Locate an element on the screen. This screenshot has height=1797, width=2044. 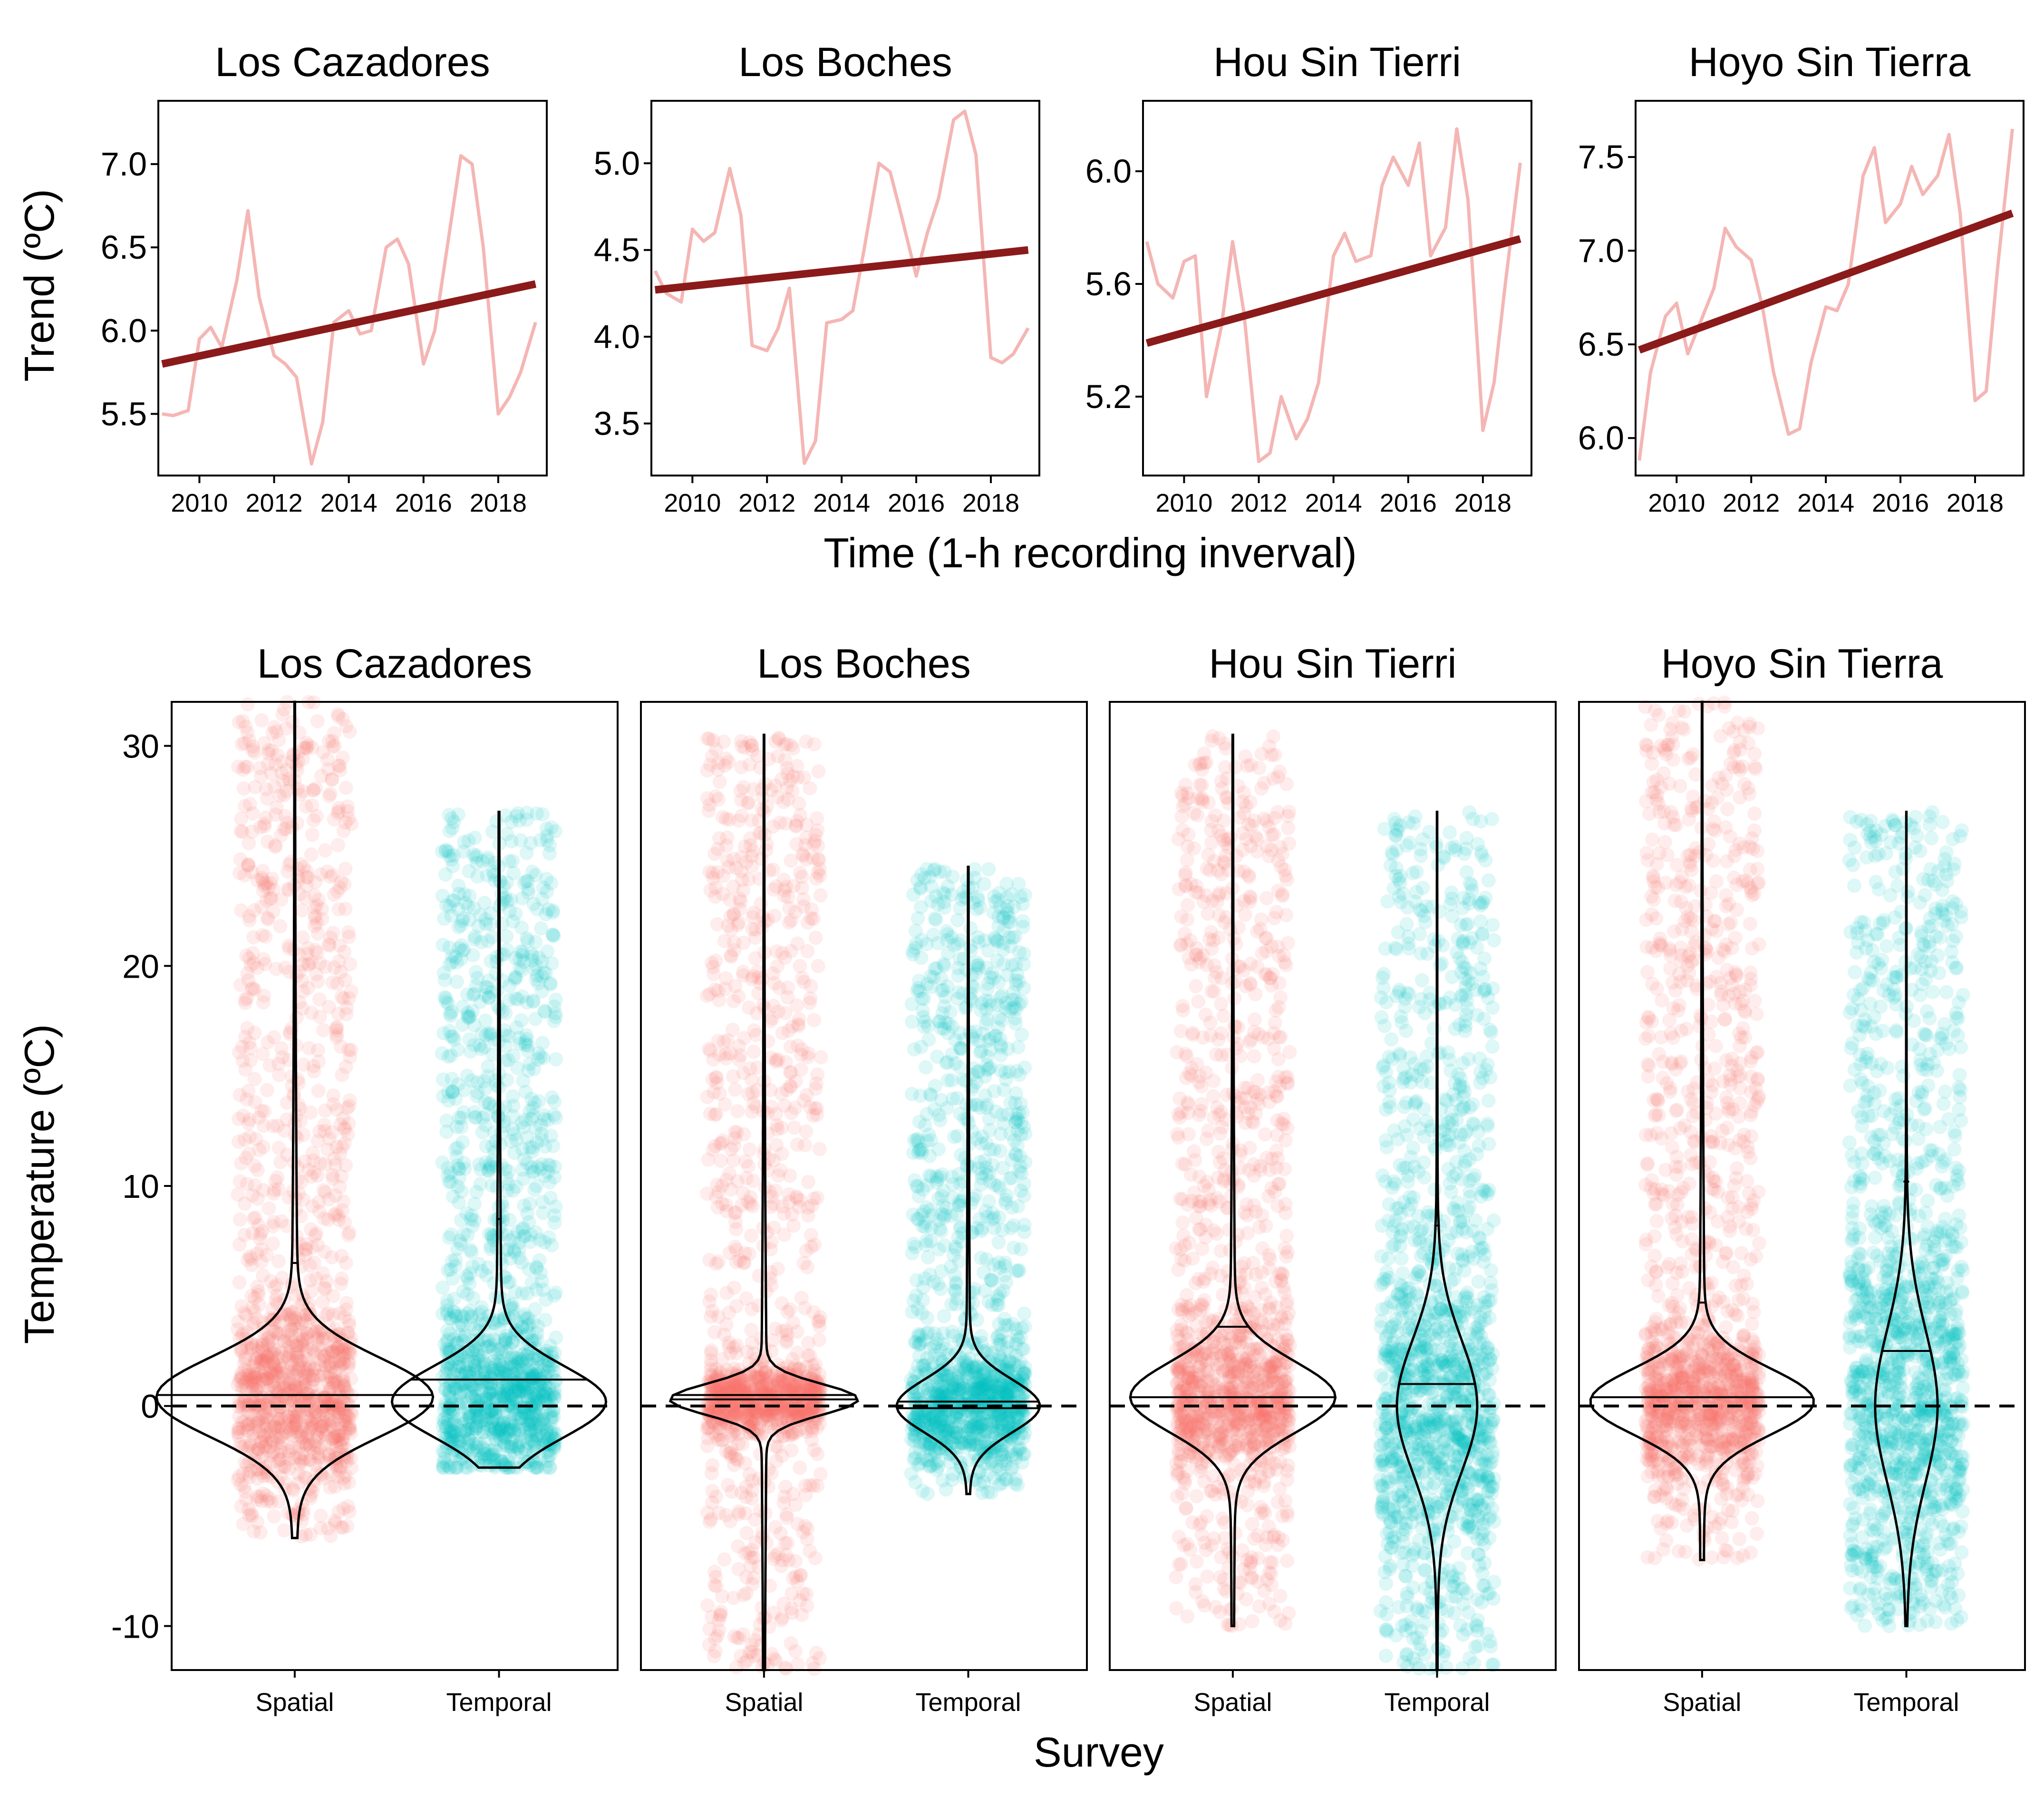
fitted-trend-line is located at coordinates (349, 324).